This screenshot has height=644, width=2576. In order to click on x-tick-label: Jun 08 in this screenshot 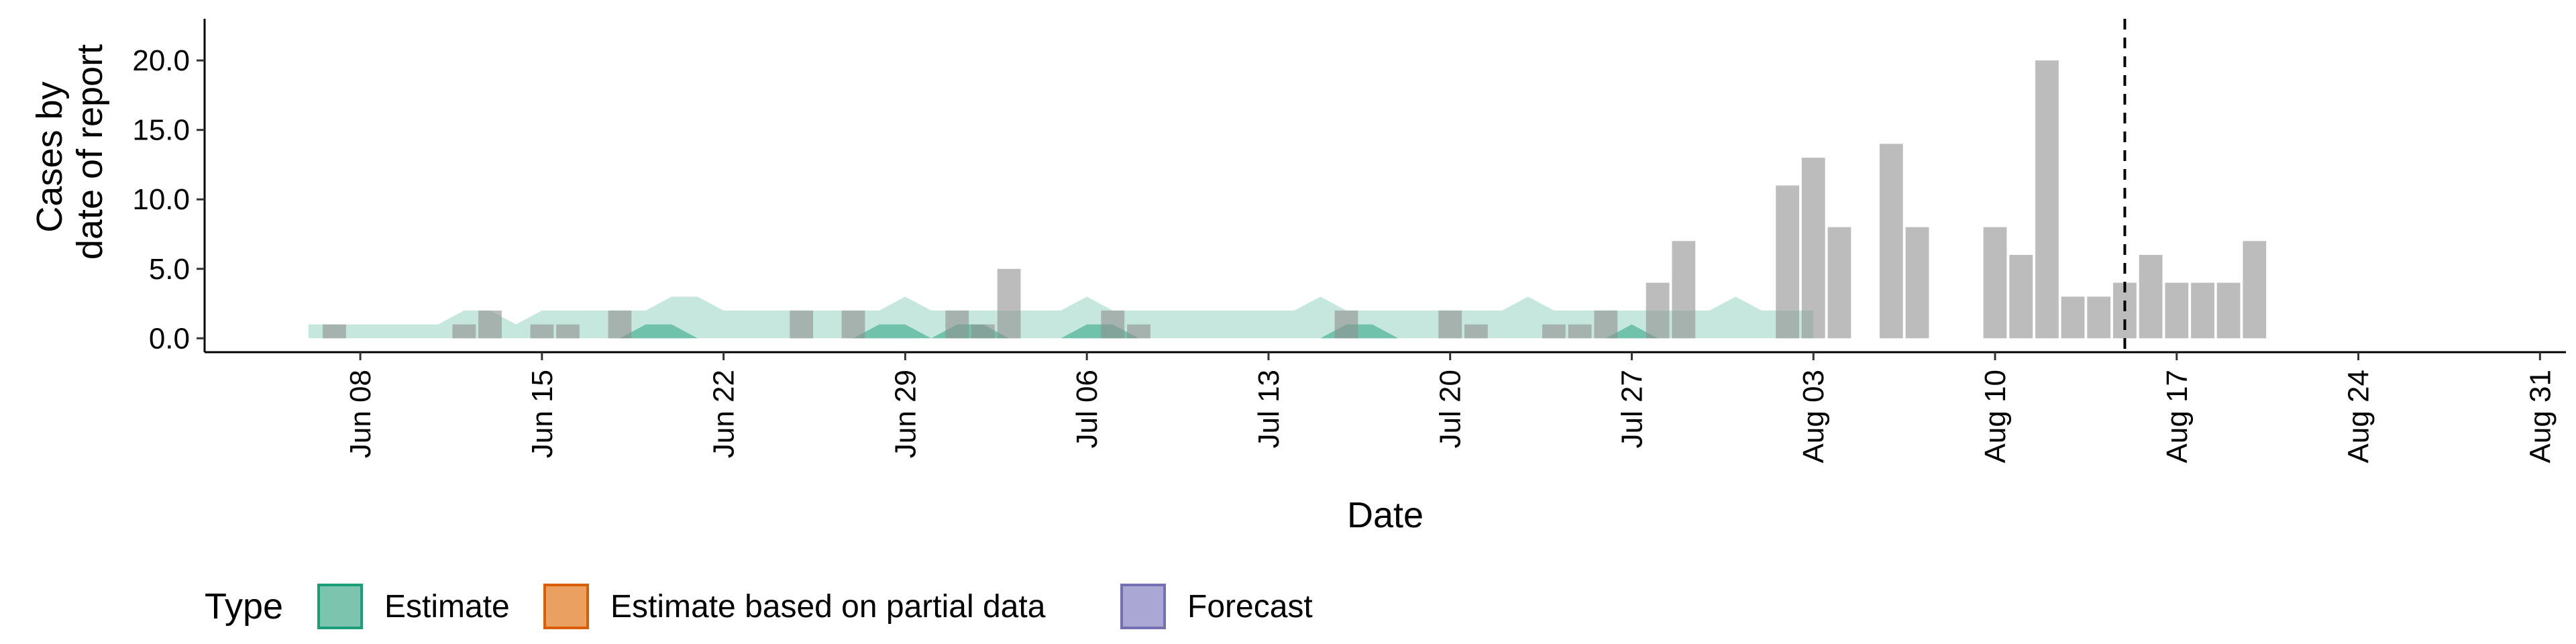, I will do `click(360, 414)`.